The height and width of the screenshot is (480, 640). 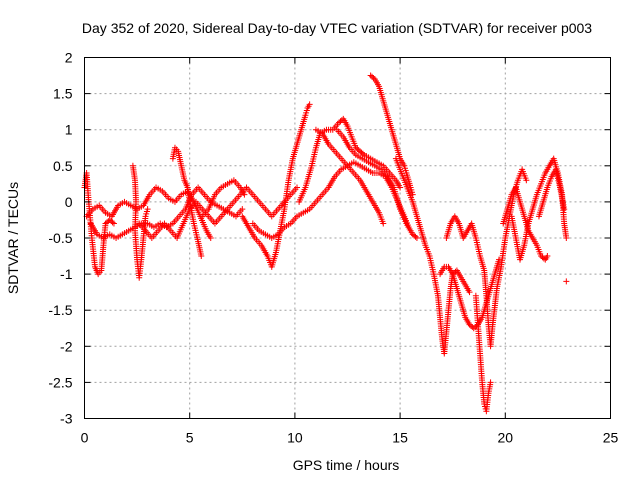 What do you see at coordinates (63, 166) in the screenshot?
I see `y-tick-label: 0.5` at bounding box center [63, 166].